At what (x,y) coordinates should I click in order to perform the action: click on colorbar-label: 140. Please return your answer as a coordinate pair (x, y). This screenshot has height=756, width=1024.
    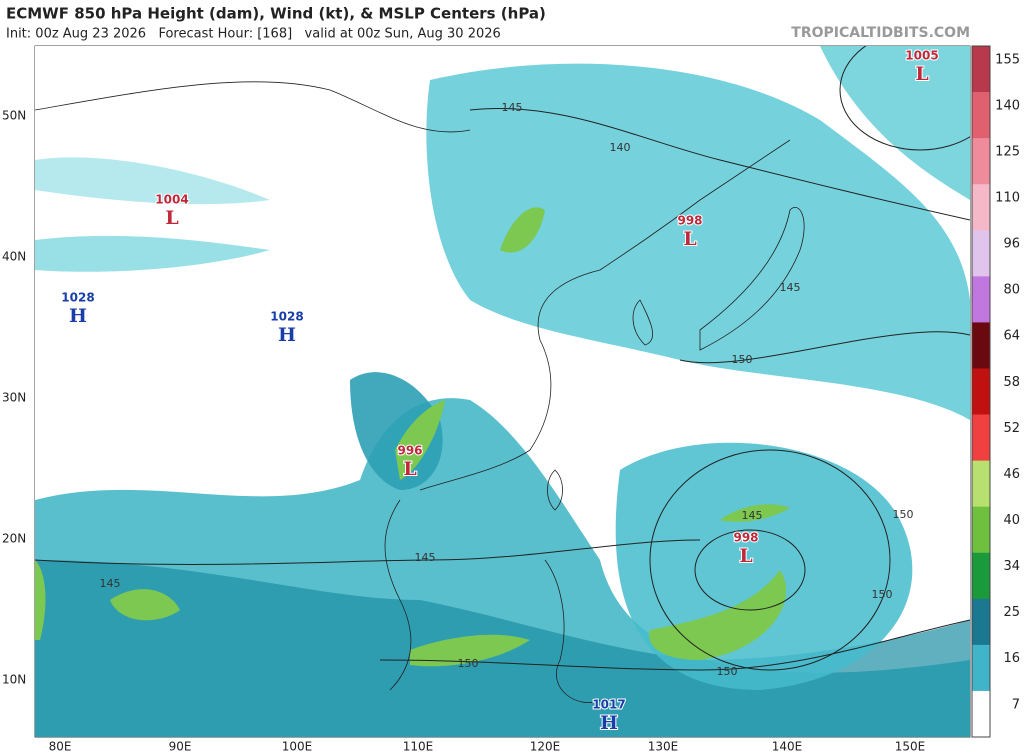
    Looking at the image, I should click on (1007, 105).